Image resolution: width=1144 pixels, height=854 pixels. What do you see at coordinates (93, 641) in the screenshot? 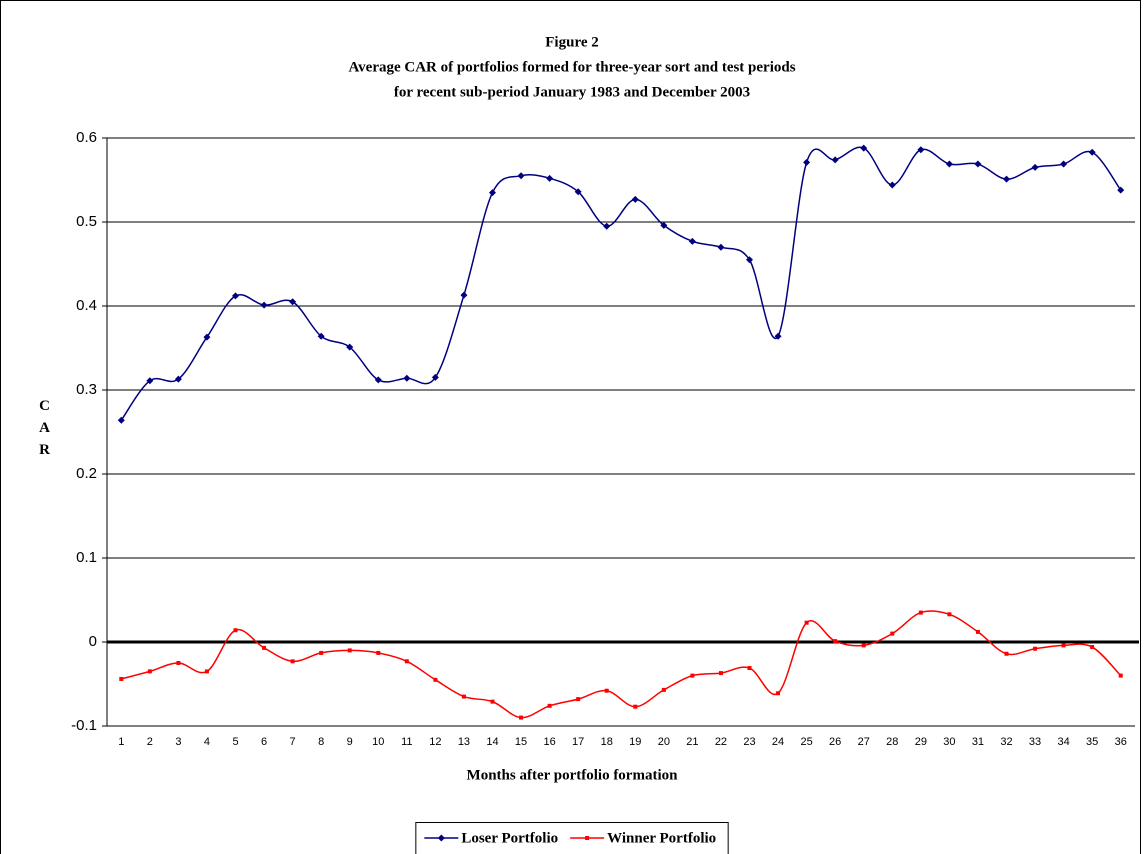
I see `y-tick-label: 0` at bounding box center [93, 641].